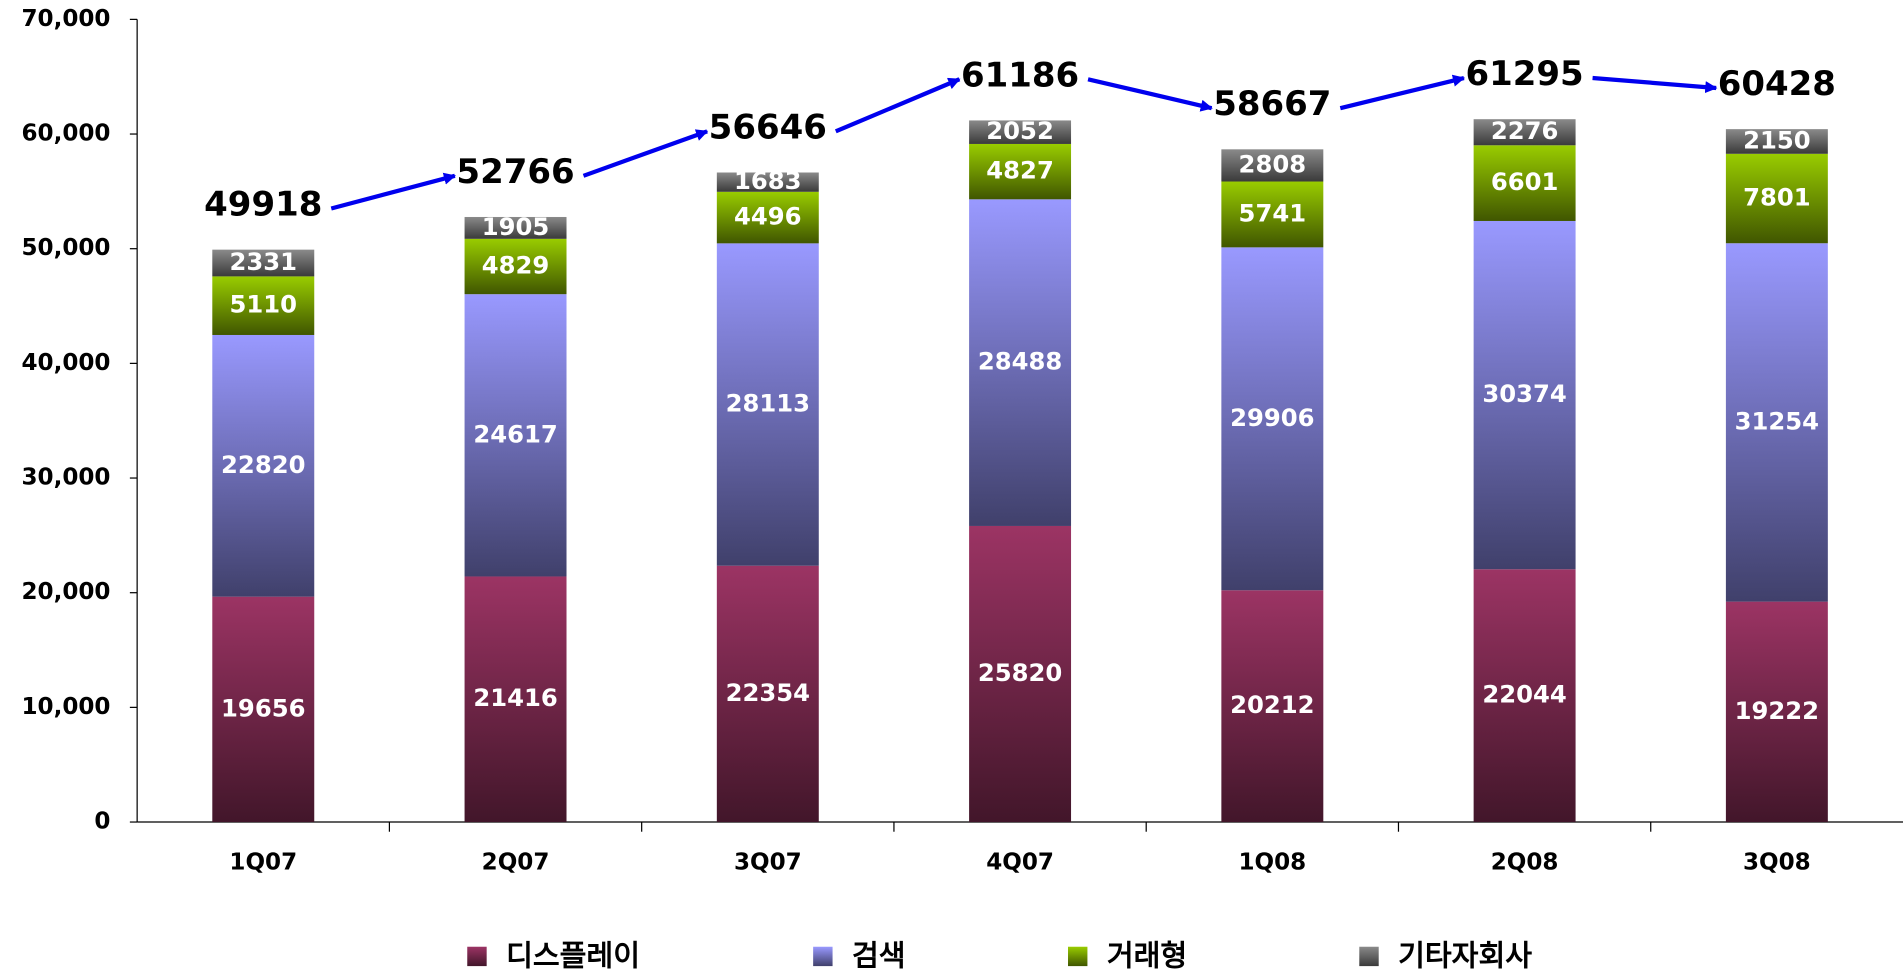  I want to click on segment-label: 2150, so click(1777, 139).